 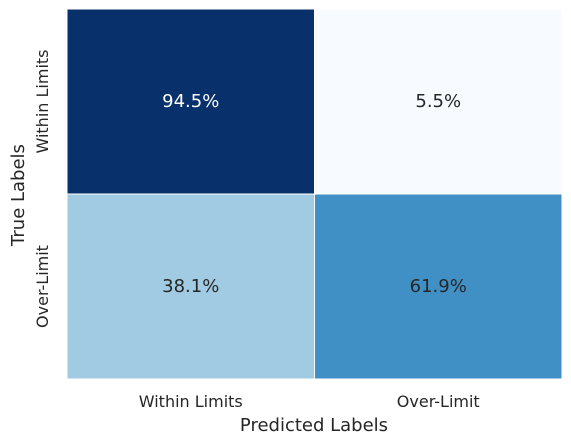 I want to click on y-axis-title: True Labels, so click(x=18, y=195).